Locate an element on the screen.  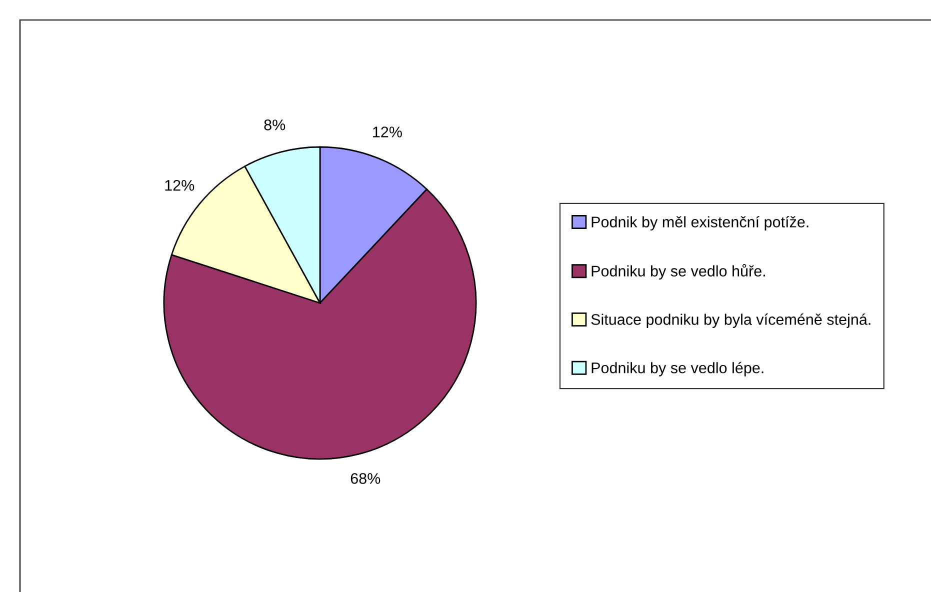
legend-label: Podniku by se vedlo lépe. is located at coordinates (678, 369).